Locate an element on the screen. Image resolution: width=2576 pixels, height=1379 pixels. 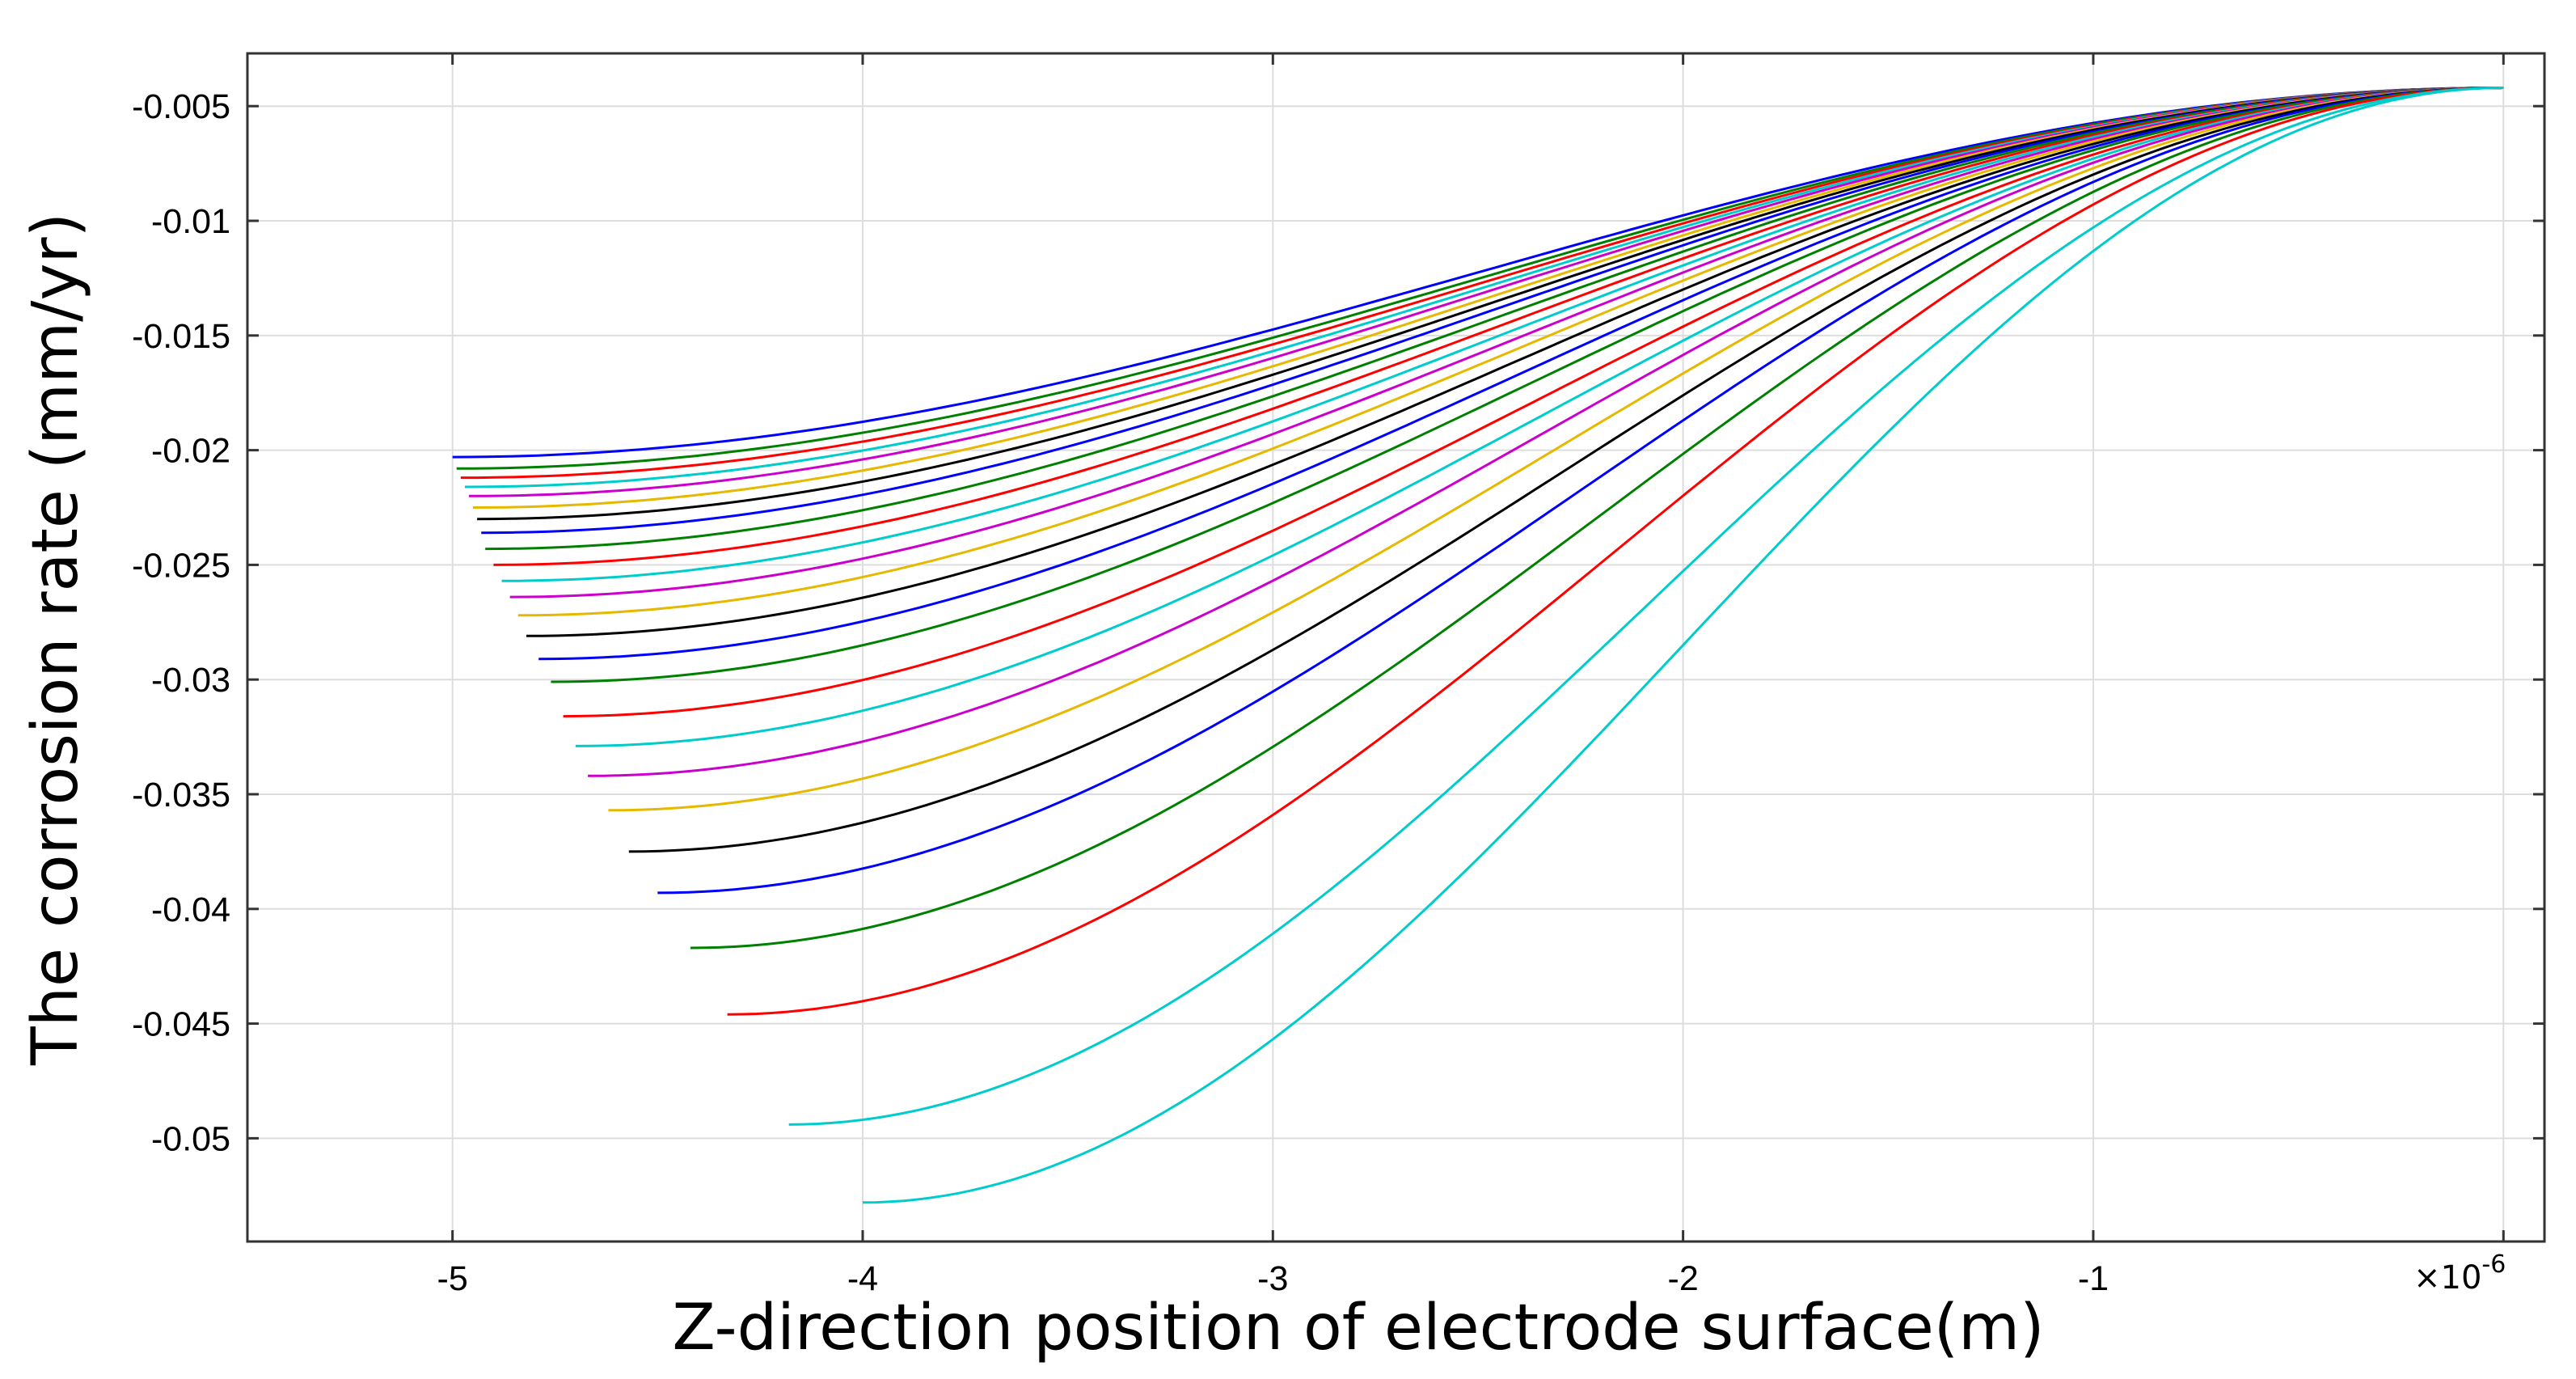
x-tick-label: -2 is located at coordinates (1684, 1279).